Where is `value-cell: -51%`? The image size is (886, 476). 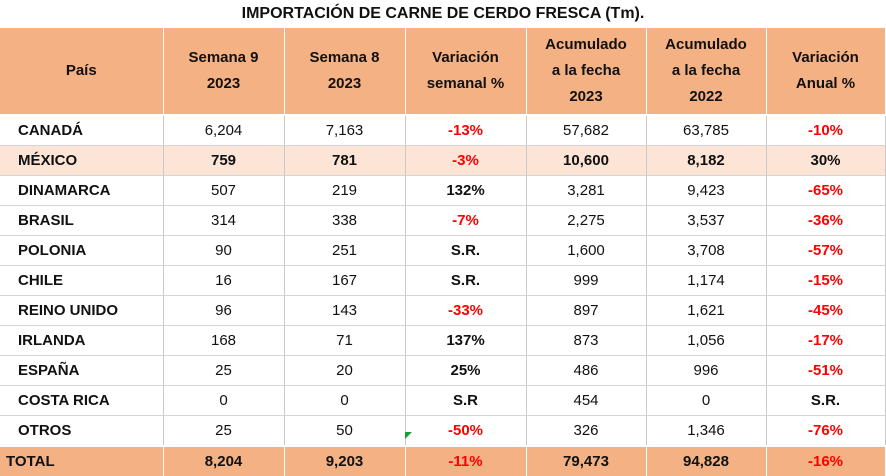
value-cell: -51% is located at coordinates (826, 370).